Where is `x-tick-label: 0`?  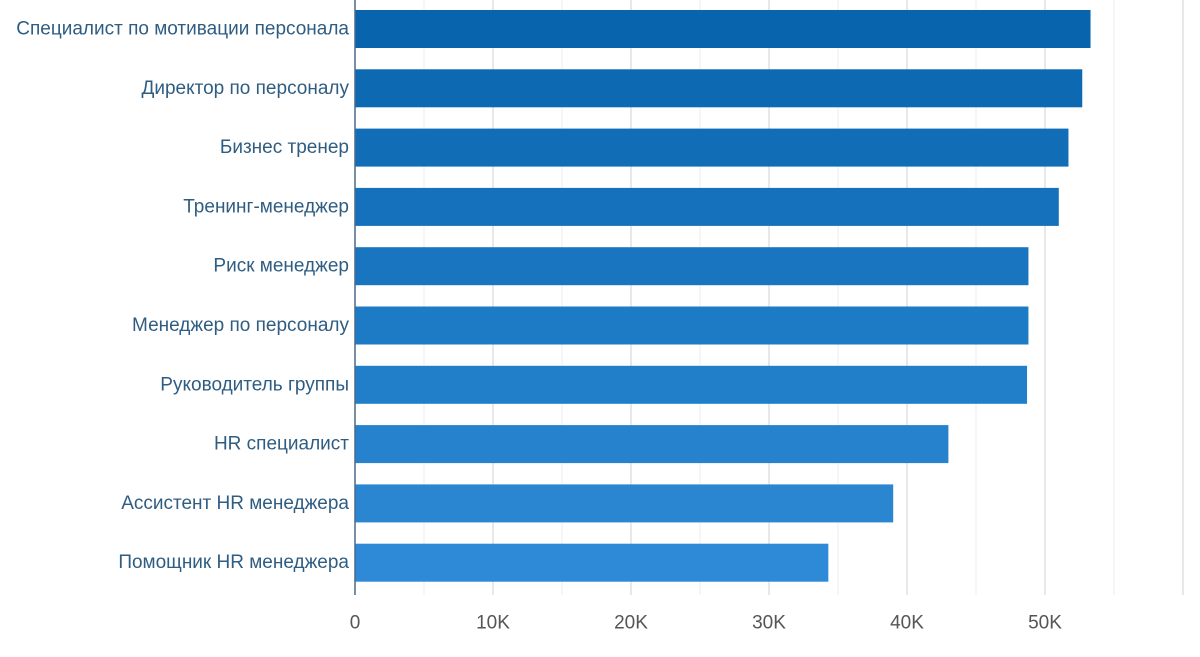 x-tick-label: 0 is located at coordinates (355, 623).